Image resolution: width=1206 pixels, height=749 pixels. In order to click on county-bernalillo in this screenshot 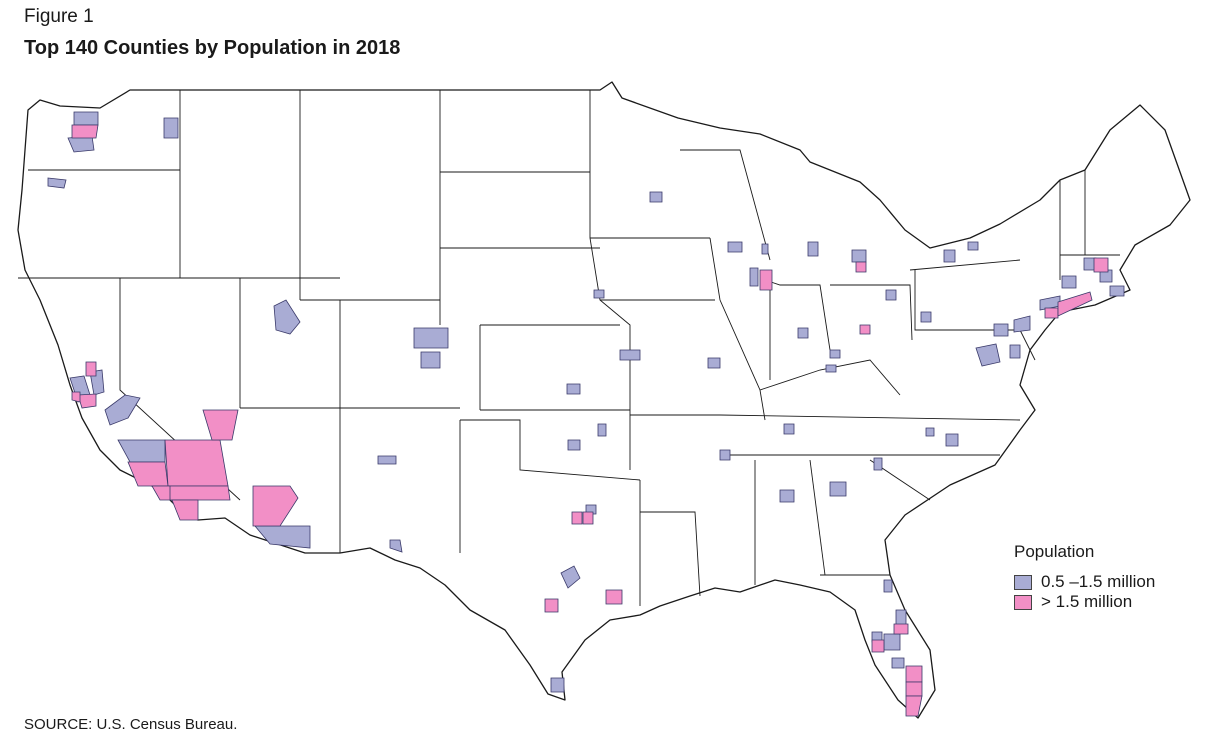, I will do `click(387, 460)`.